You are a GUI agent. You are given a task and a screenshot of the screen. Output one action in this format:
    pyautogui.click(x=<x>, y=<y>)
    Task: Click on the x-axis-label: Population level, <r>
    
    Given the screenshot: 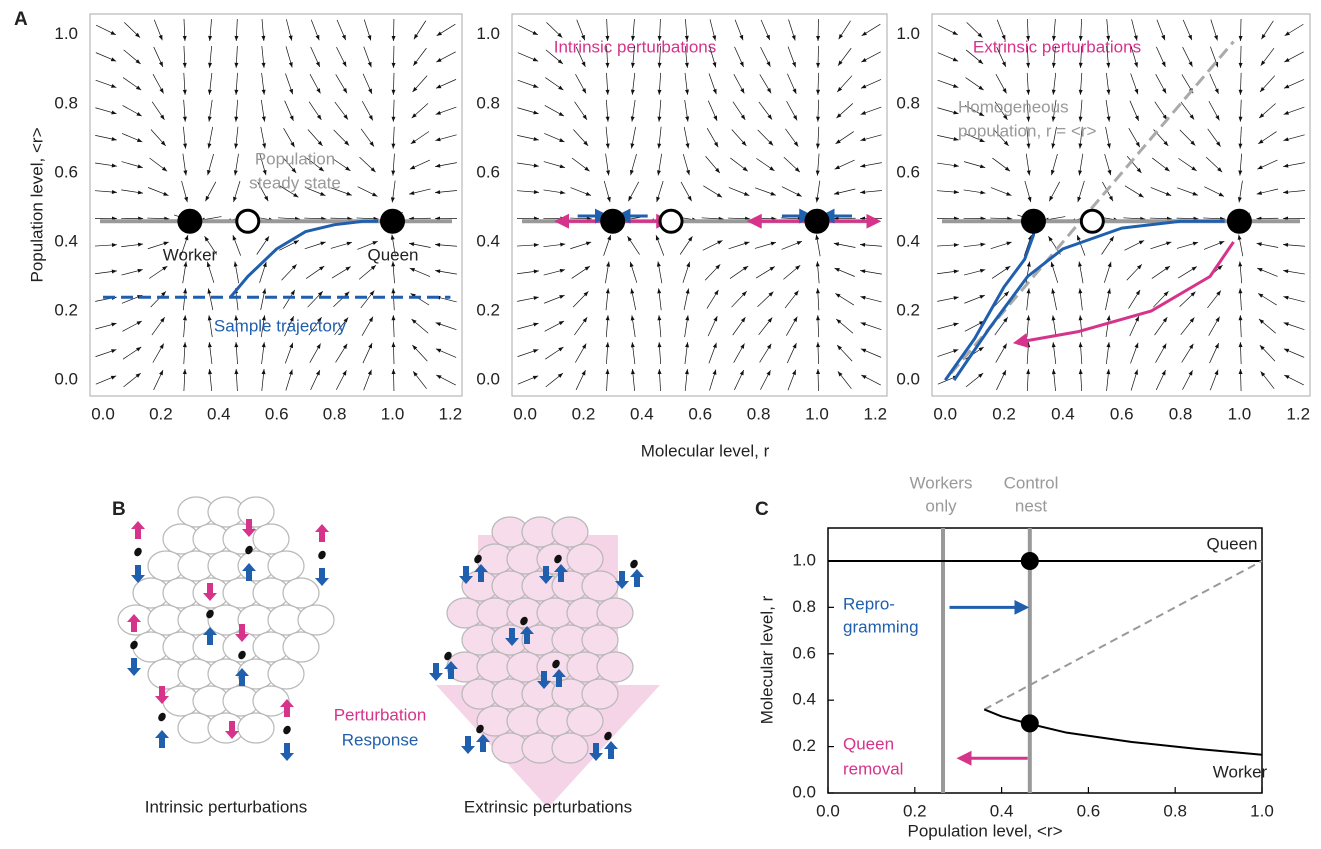 What is the action you would take?
    pyautogui.click(x=985, y=830)
    